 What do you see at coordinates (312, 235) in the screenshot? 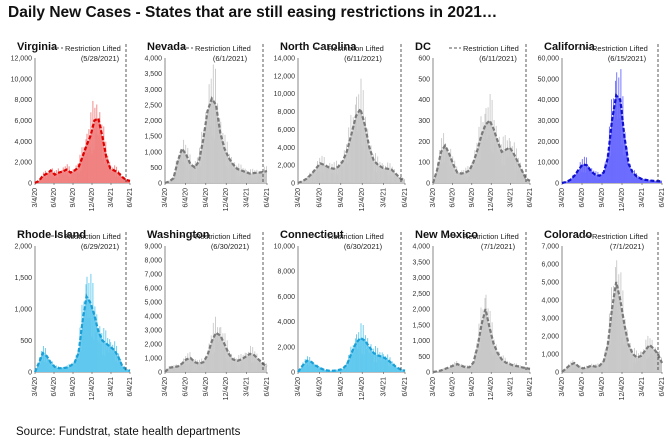
I see `chart-title: Connecticut` at bounding box center [312, 235].